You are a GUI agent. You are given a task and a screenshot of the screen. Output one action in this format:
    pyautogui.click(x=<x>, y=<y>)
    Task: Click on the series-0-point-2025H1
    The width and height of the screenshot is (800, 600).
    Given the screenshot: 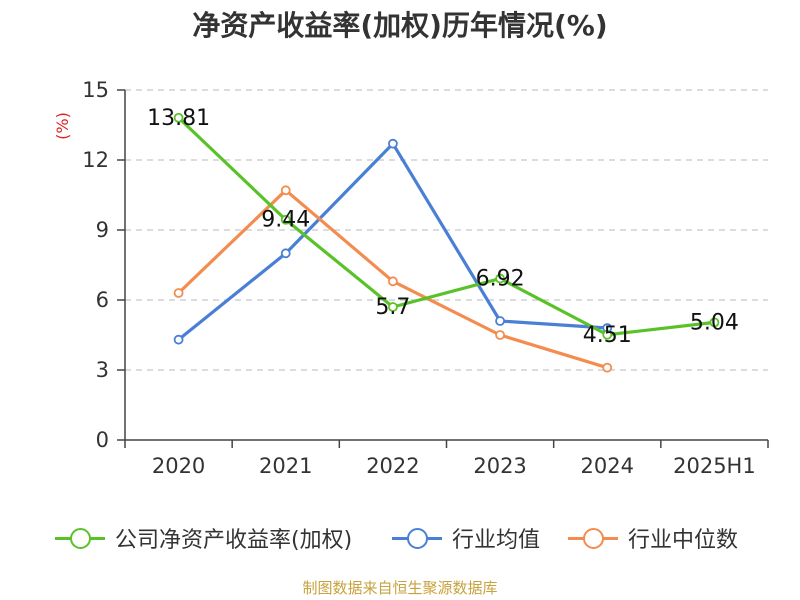 What is the action you would take?
    pyautogui.click(x=714, y=322)
    